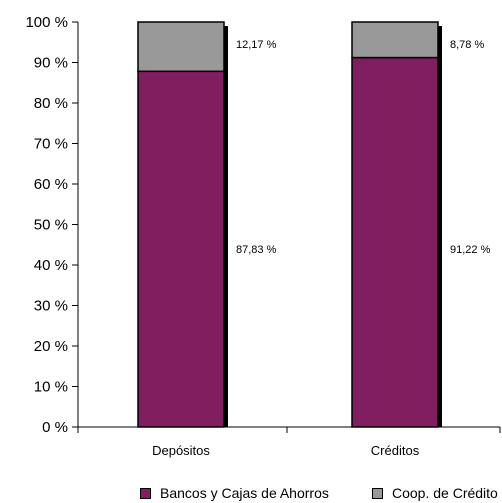 The image size is (502, 503). Describe the element at coordinates (181, 450) in the screenshot. I see `x-tick-label: Depósitos` at that location.